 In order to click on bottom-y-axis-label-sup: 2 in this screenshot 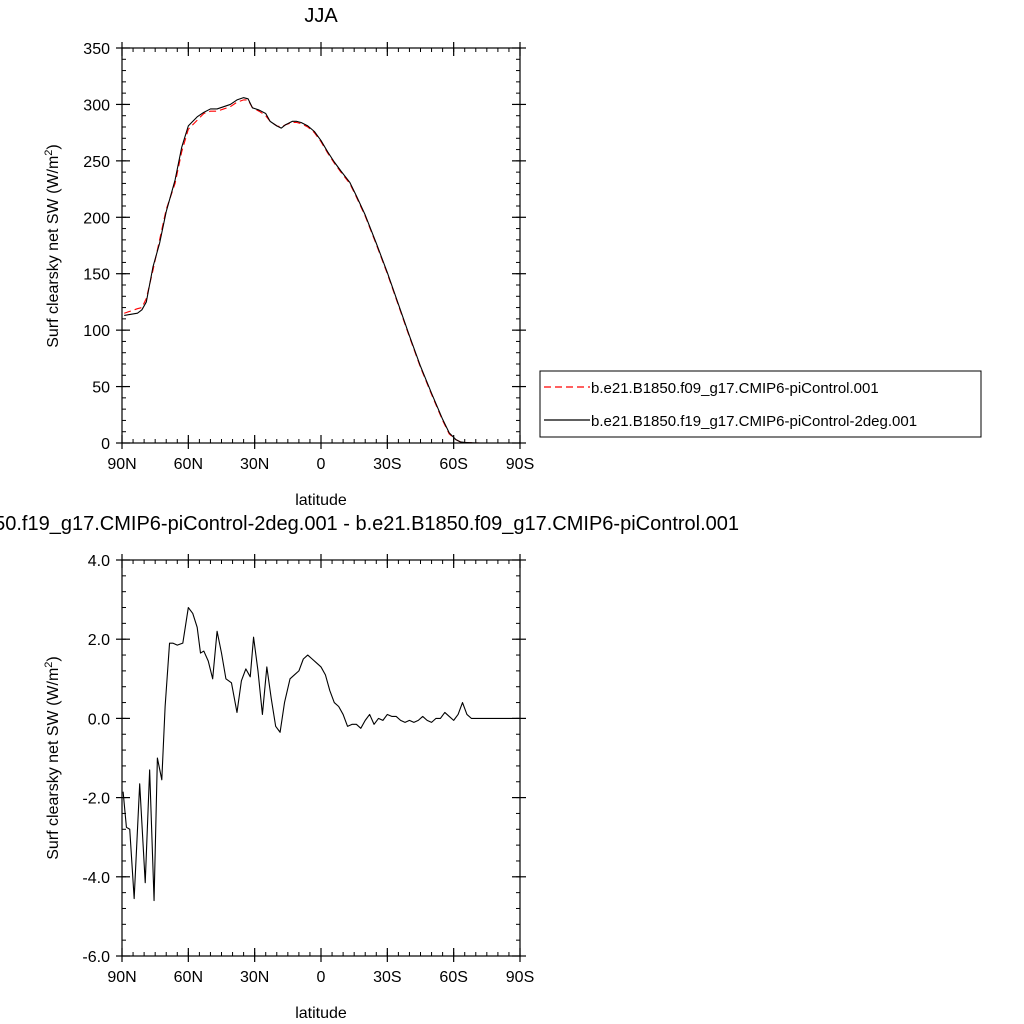, I will do `click(49, 665)`.